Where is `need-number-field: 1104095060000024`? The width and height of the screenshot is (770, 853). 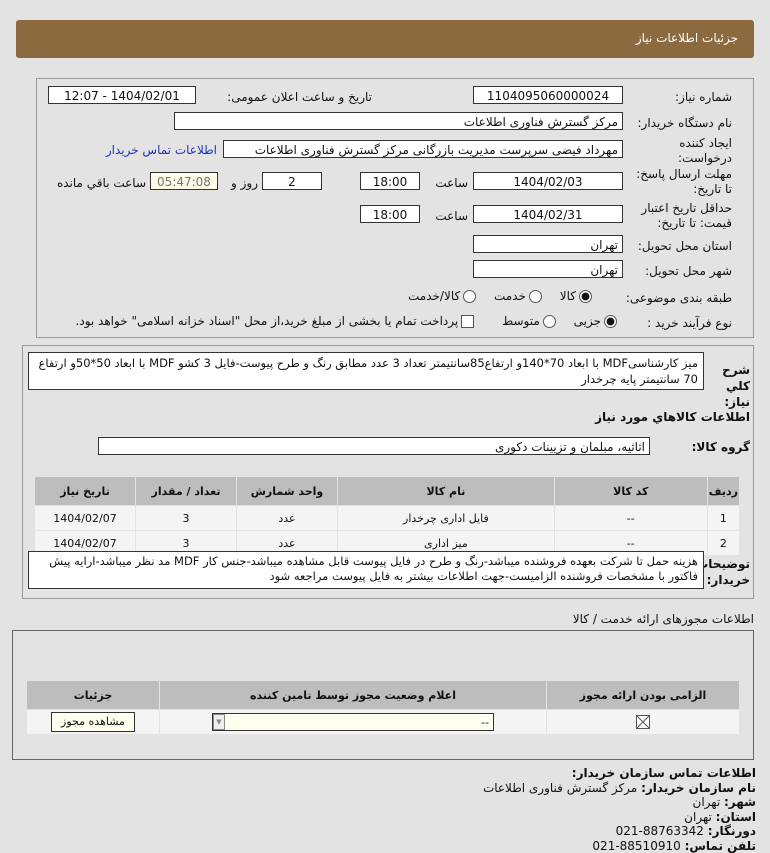 need-number-field: 1104095060000024 is located at coordinates (548, 95).